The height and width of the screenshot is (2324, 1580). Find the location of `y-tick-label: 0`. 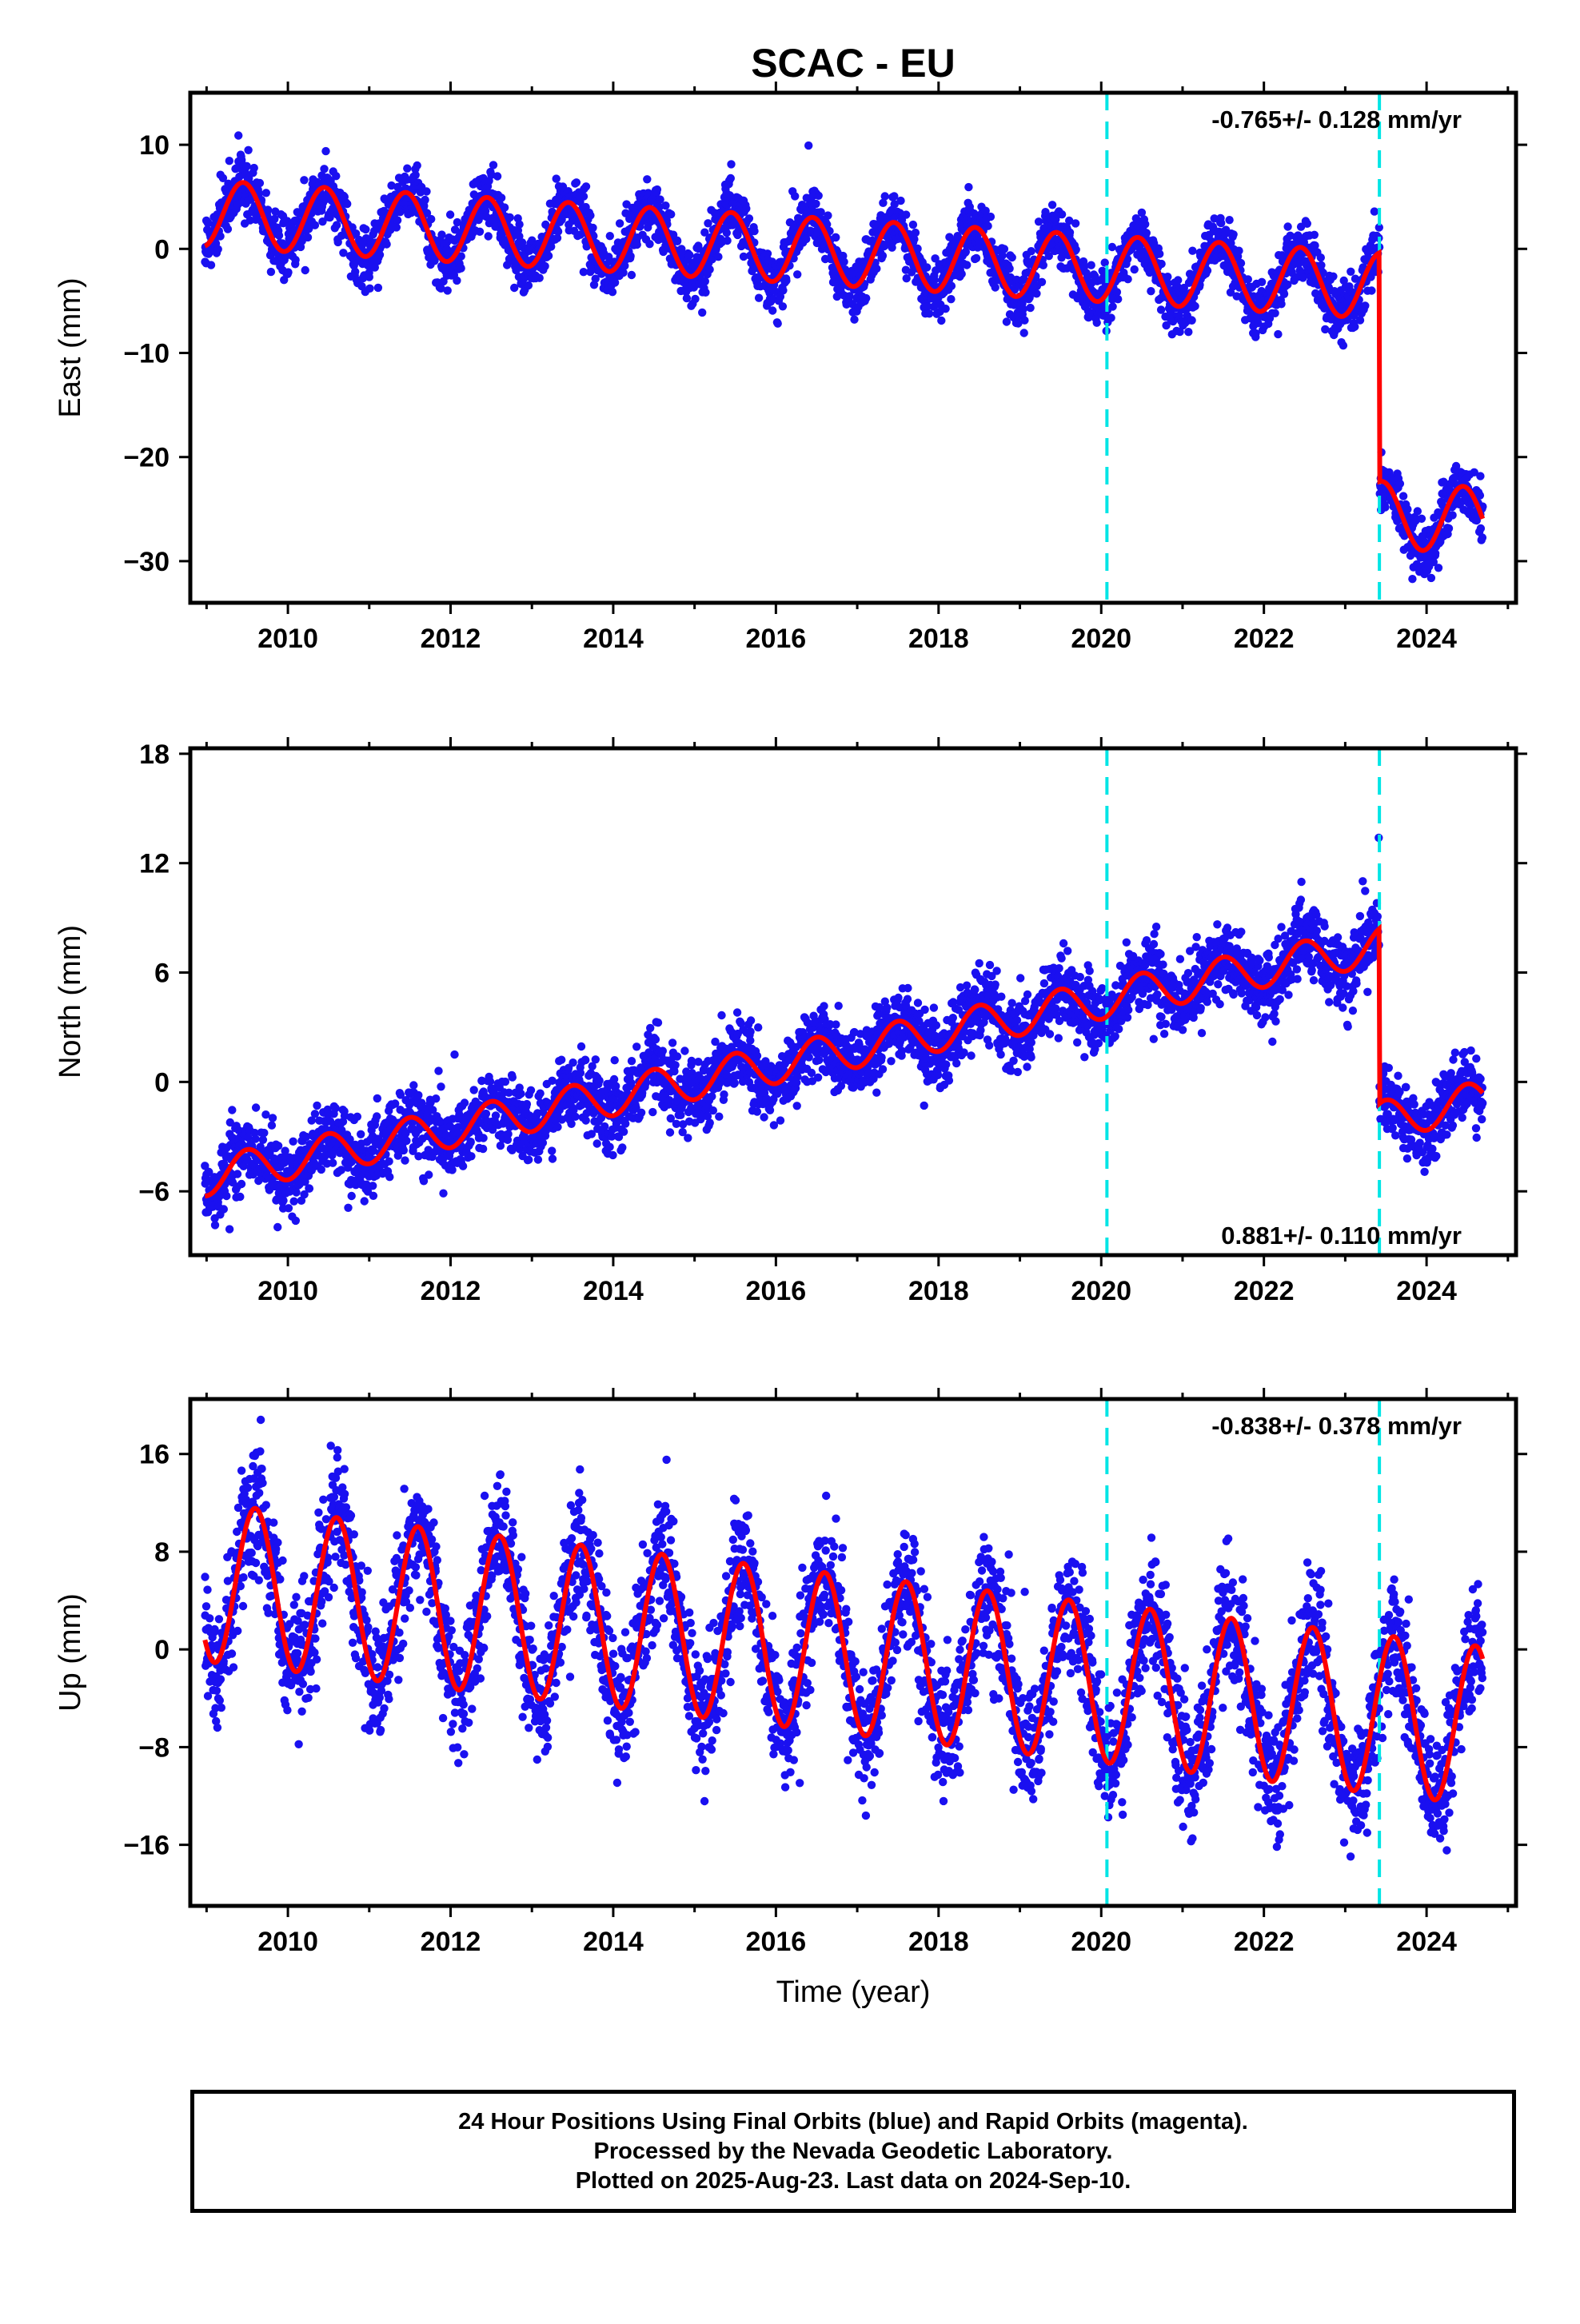

y-tick-label: 0 is located at coordinates (162, 250).